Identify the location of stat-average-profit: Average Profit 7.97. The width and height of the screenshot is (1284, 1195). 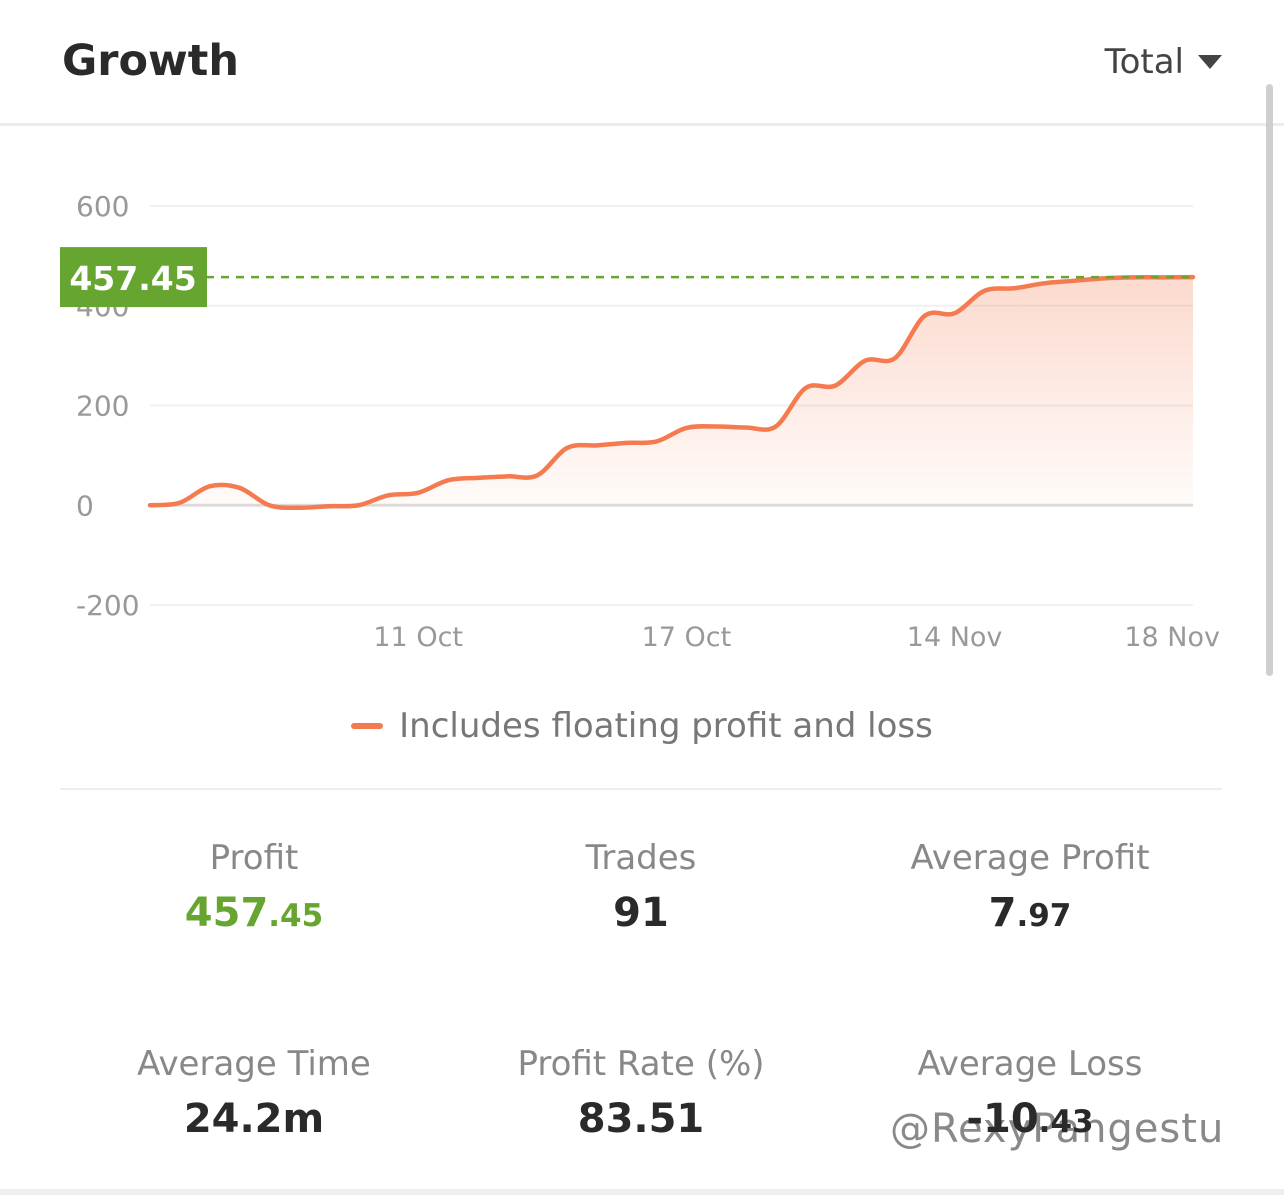
(1030, 887).